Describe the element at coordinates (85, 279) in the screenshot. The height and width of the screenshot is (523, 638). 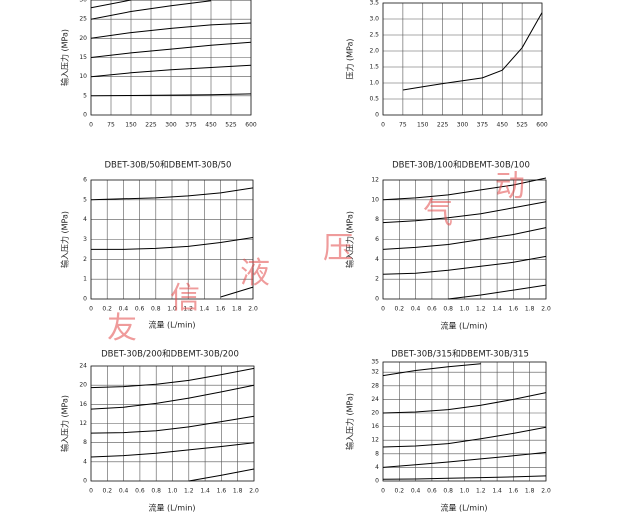
I see `y-tick-label: 1` at that location.